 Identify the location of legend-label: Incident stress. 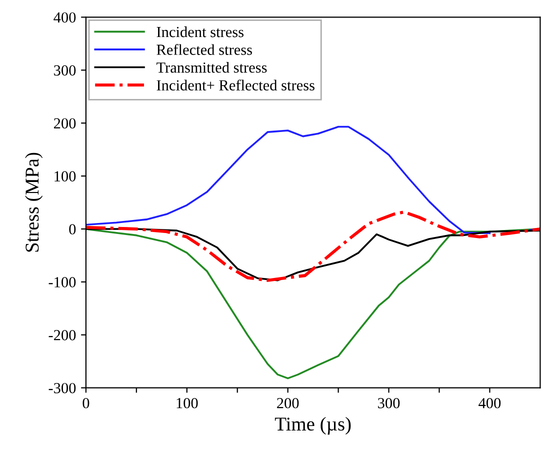
(200, 32).